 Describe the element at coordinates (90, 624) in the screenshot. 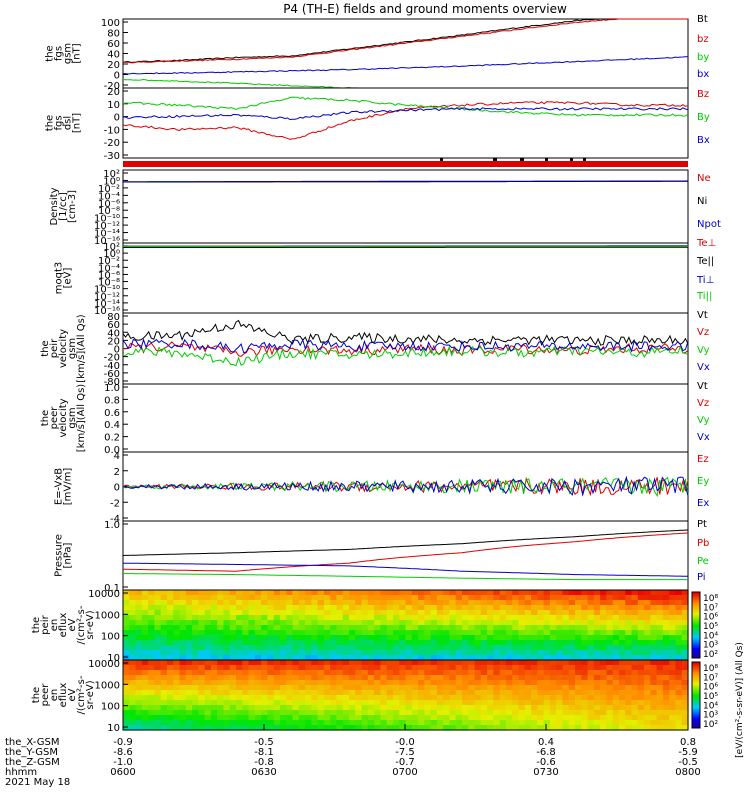

I see `peir_flux-ylabel: sr-eV)` at that location.